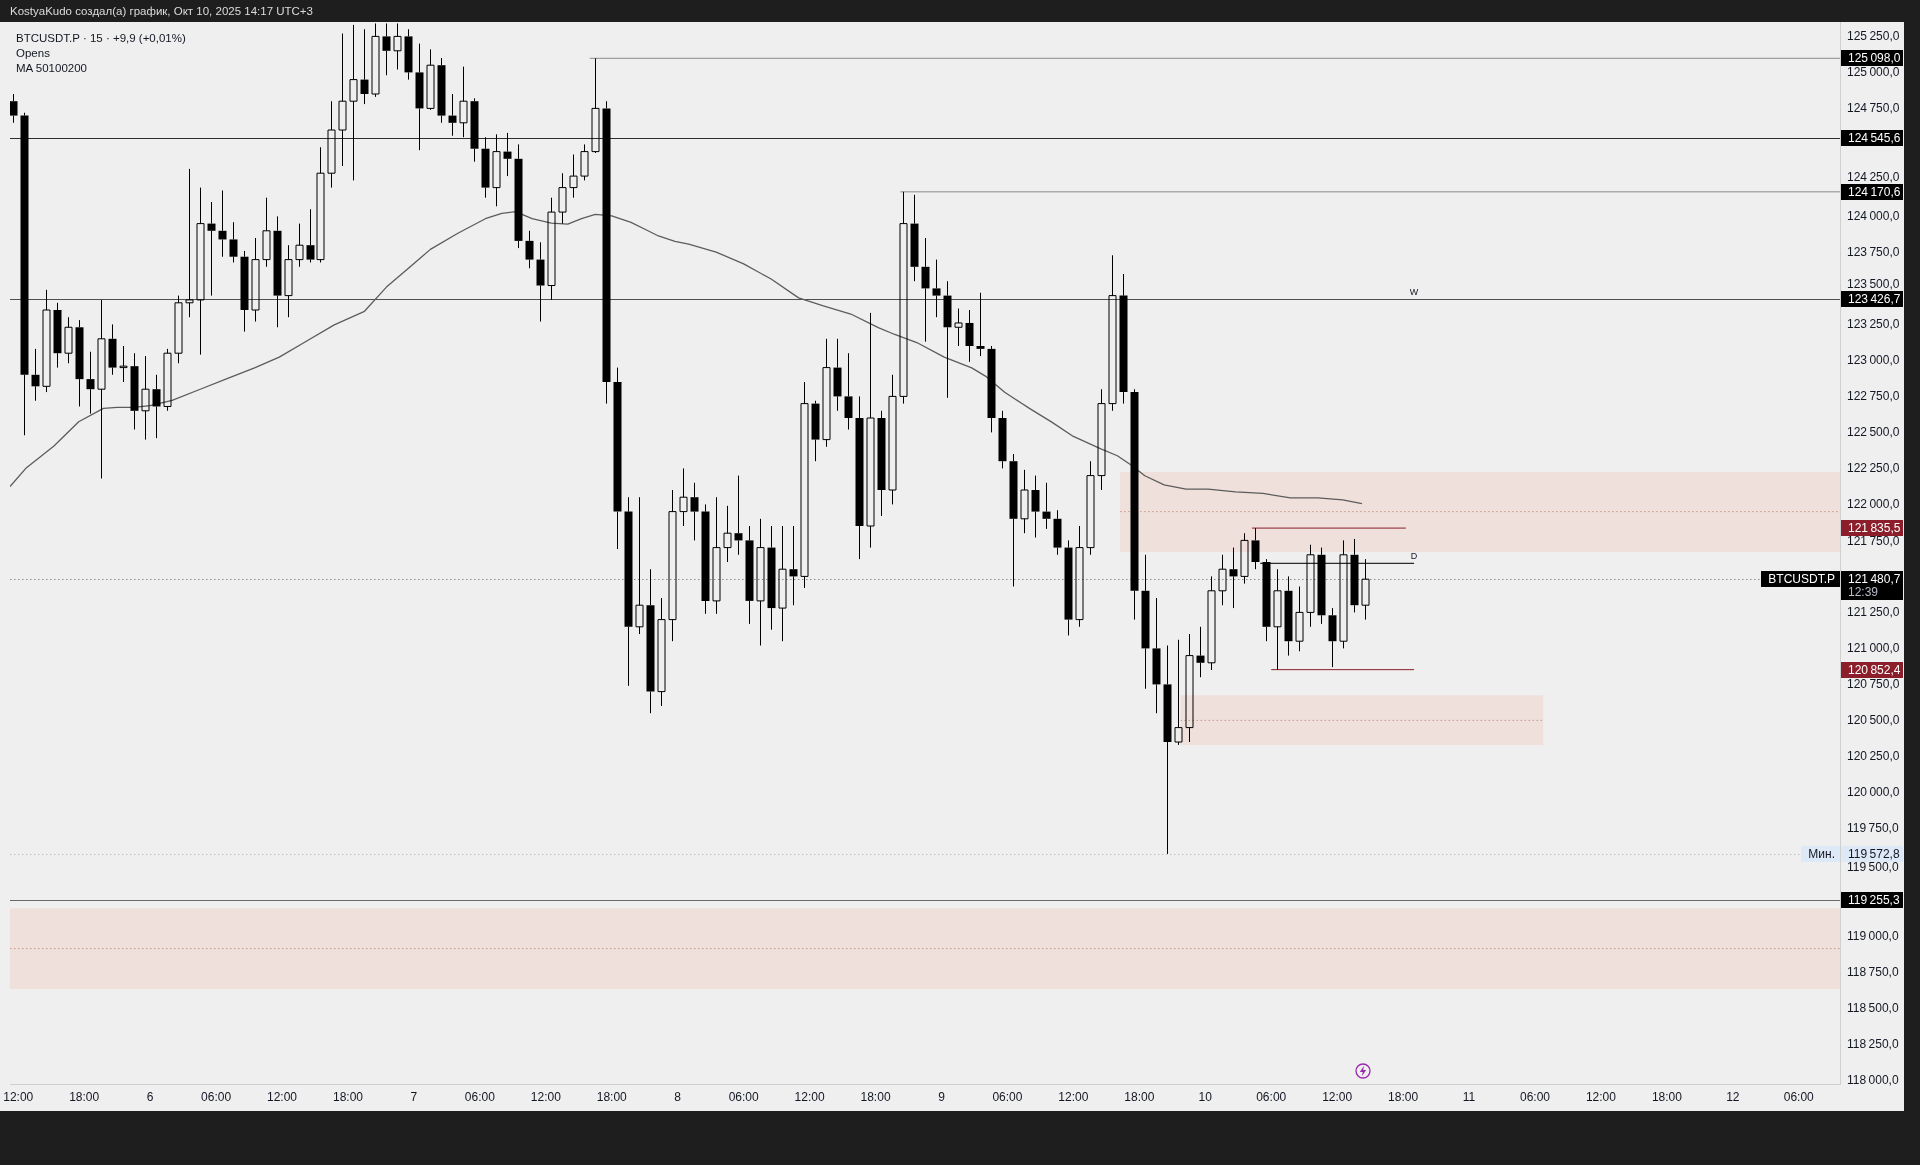 This screenshot has width=1920, height=1165. What do you see at coordinates (1873, 251) in the screenshot?
I see `y-tick-label: 123 750,0` at bounding box center [1873, 251].